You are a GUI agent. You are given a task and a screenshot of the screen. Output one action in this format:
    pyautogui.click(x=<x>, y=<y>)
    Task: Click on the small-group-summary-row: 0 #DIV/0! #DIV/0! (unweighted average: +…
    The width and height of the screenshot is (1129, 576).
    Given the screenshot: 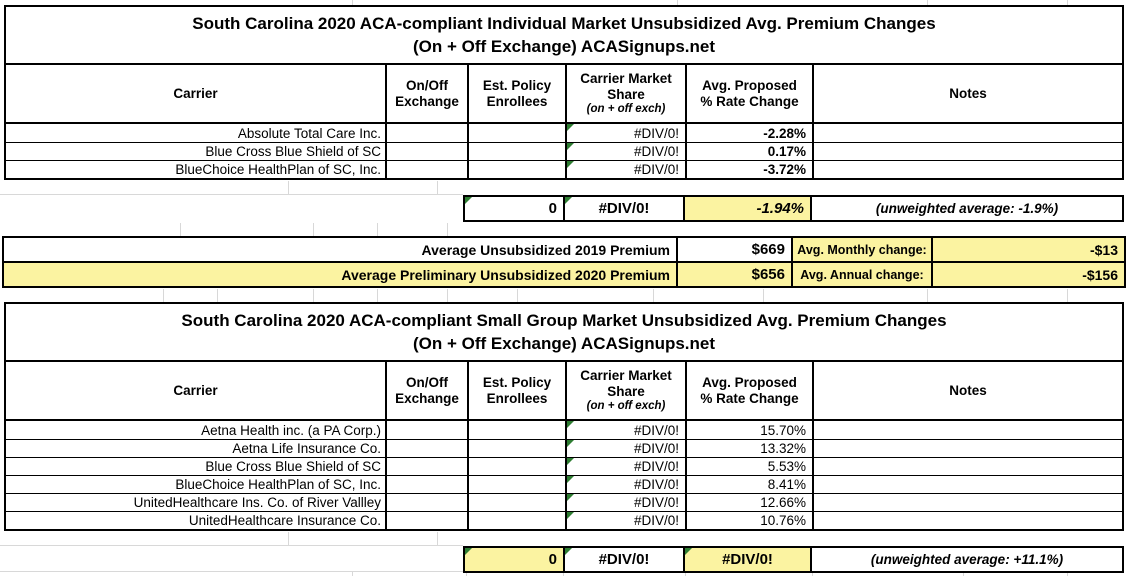 What is the action you would take?
    pyautogui.click(x=793, y=559)
    